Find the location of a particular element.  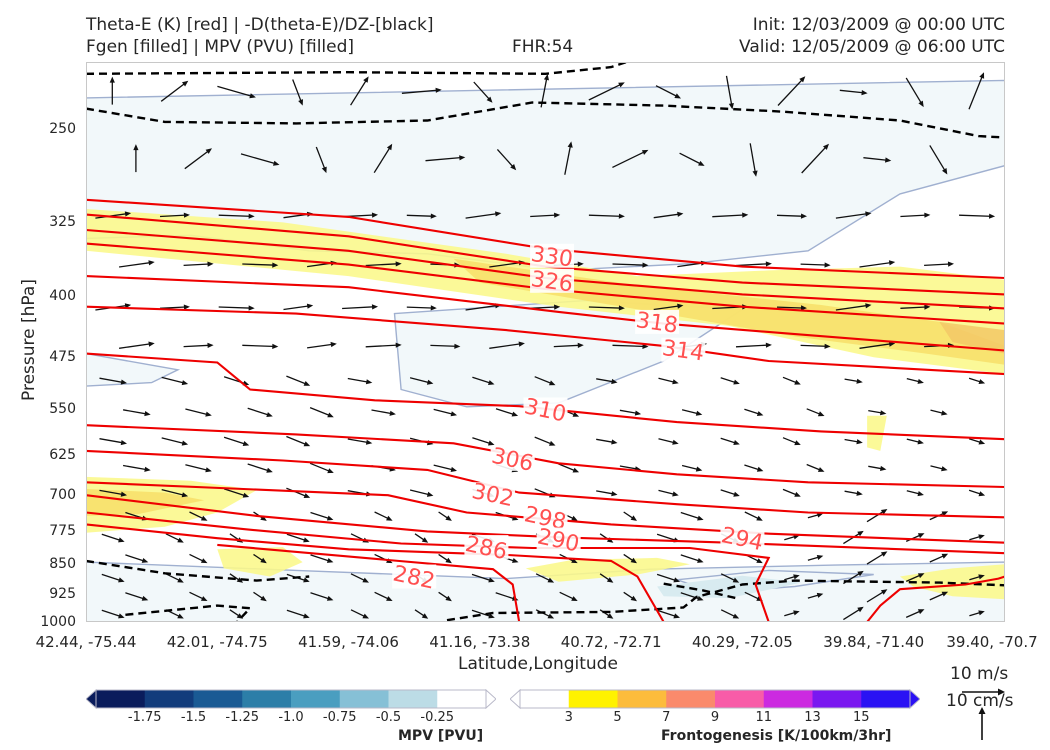

mpv-colorbar-title: MPV [PVU] is located at coordinates (441, 736).